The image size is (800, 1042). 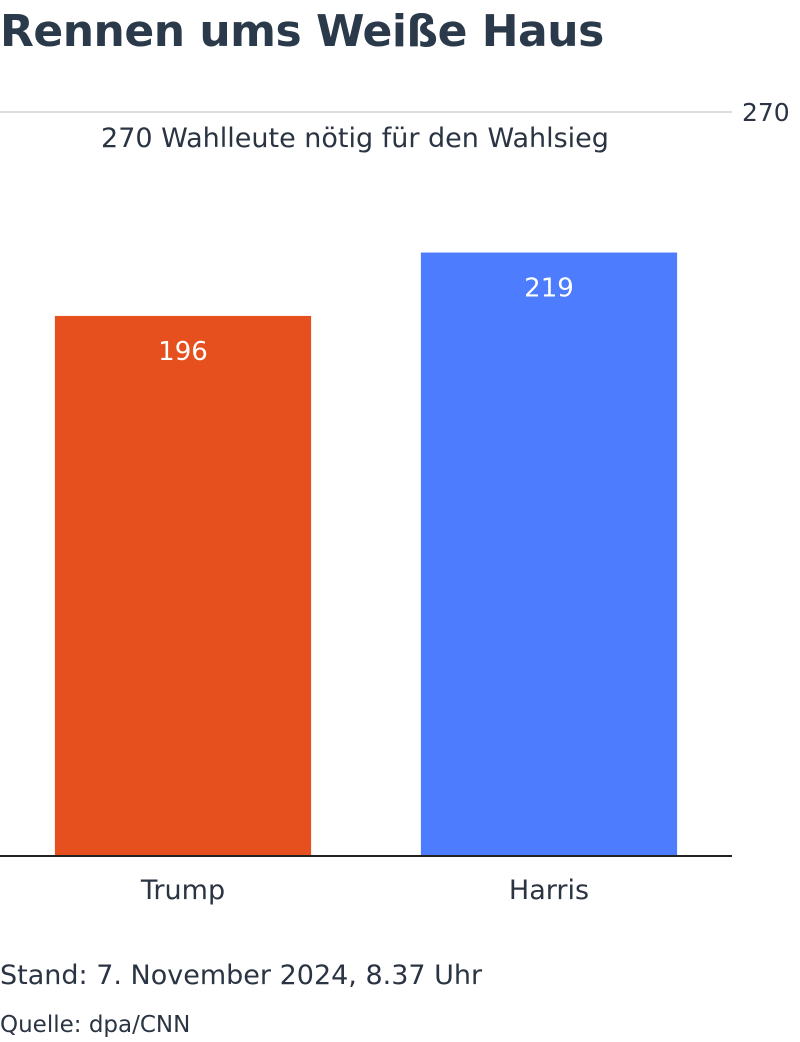 What do you see at coordinates (183, 352) in the screenshot?
I see `data-label-trump: 196` at bounding box center [183, 352].